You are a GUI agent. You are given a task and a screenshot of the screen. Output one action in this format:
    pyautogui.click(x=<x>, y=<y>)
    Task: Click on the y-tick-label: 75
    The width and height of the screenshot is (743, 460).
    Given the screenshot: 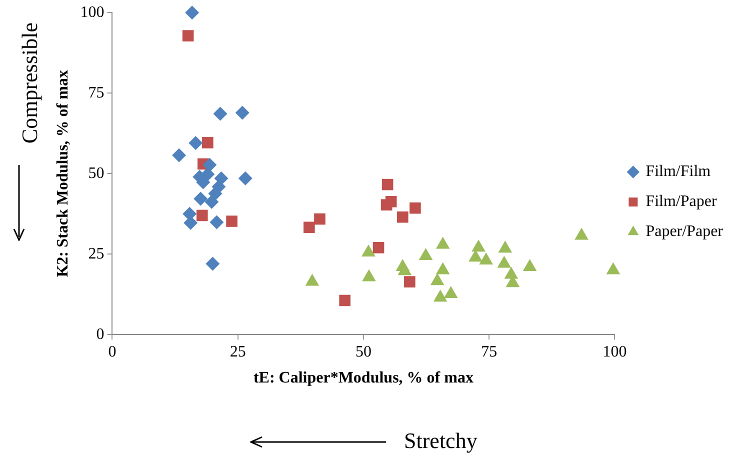 What is the action you would take?
    pyautogui.click(x=96, y=93)
    